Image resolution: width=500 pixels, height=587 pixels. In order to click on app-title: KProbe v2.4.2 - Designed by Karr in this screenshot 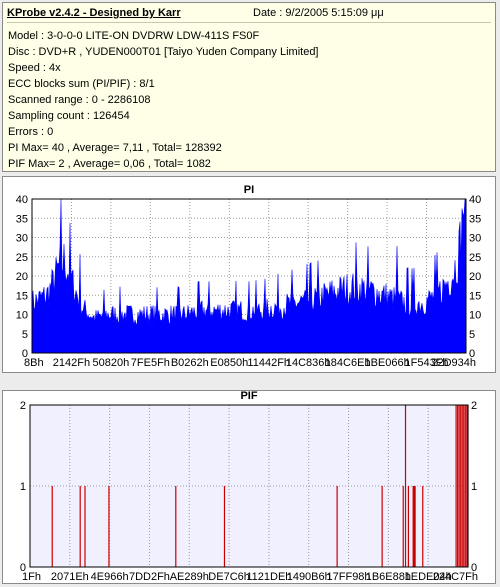, I will do `click(94, 13)`.